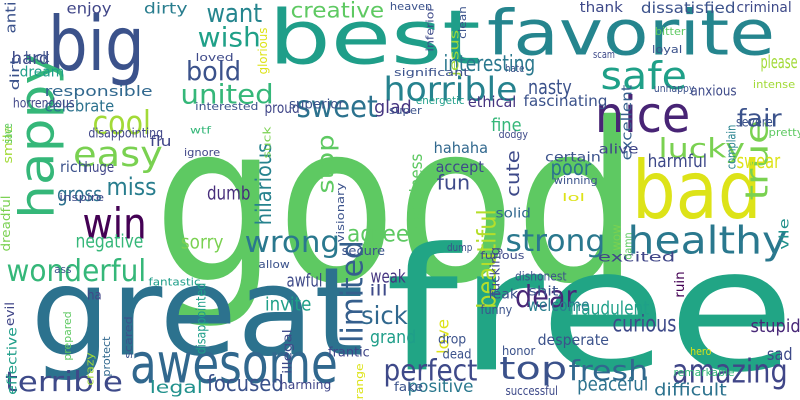 This screenshot has width=800, height=400. Describe the element at coordinates (531, 391) in the screenshot. I see `word-successful: successful` at that location.